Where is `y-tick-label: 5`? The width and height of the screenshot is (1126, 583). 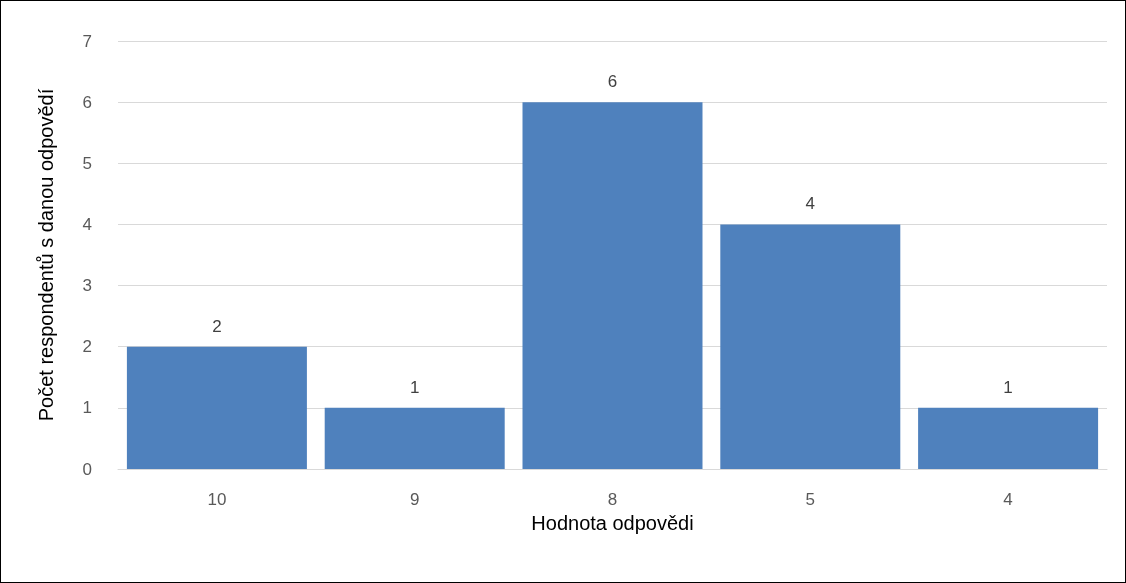
y-tick-label: 5 is located at coordinates (87, 163).